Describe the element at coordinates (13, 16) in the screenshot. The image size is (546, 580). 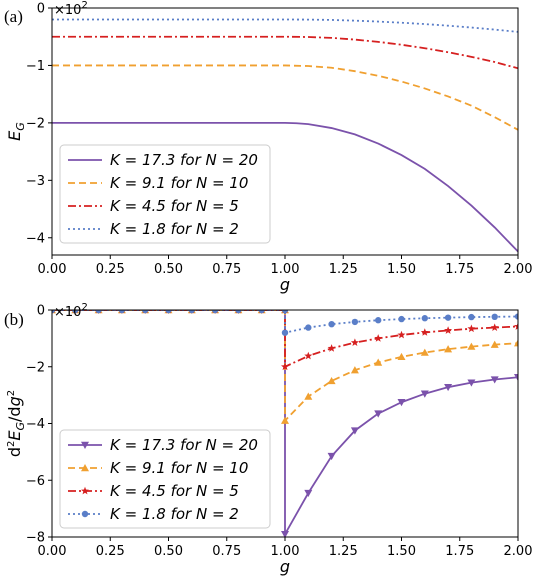
I see `panel-label: (a)` at that location.